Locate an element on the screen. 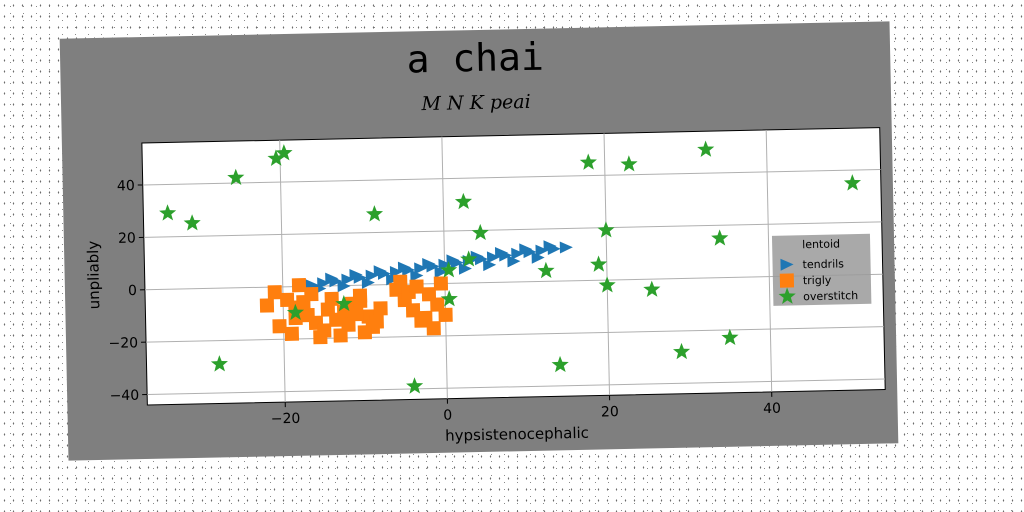 This screenshot has width=1024, height=512. legend-box is located at coordinates (821, 269).